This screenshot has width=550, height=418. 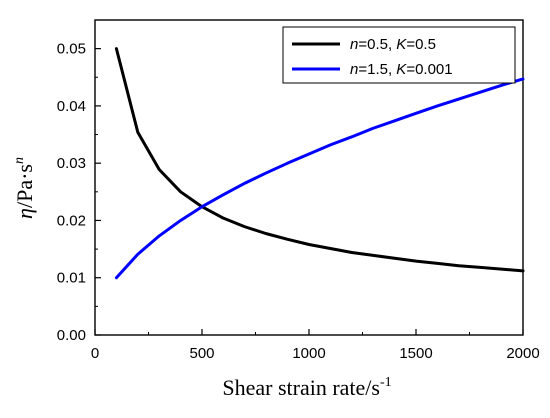 I want to click on y-tick-label: 0.00, so click(x=71, y=335).